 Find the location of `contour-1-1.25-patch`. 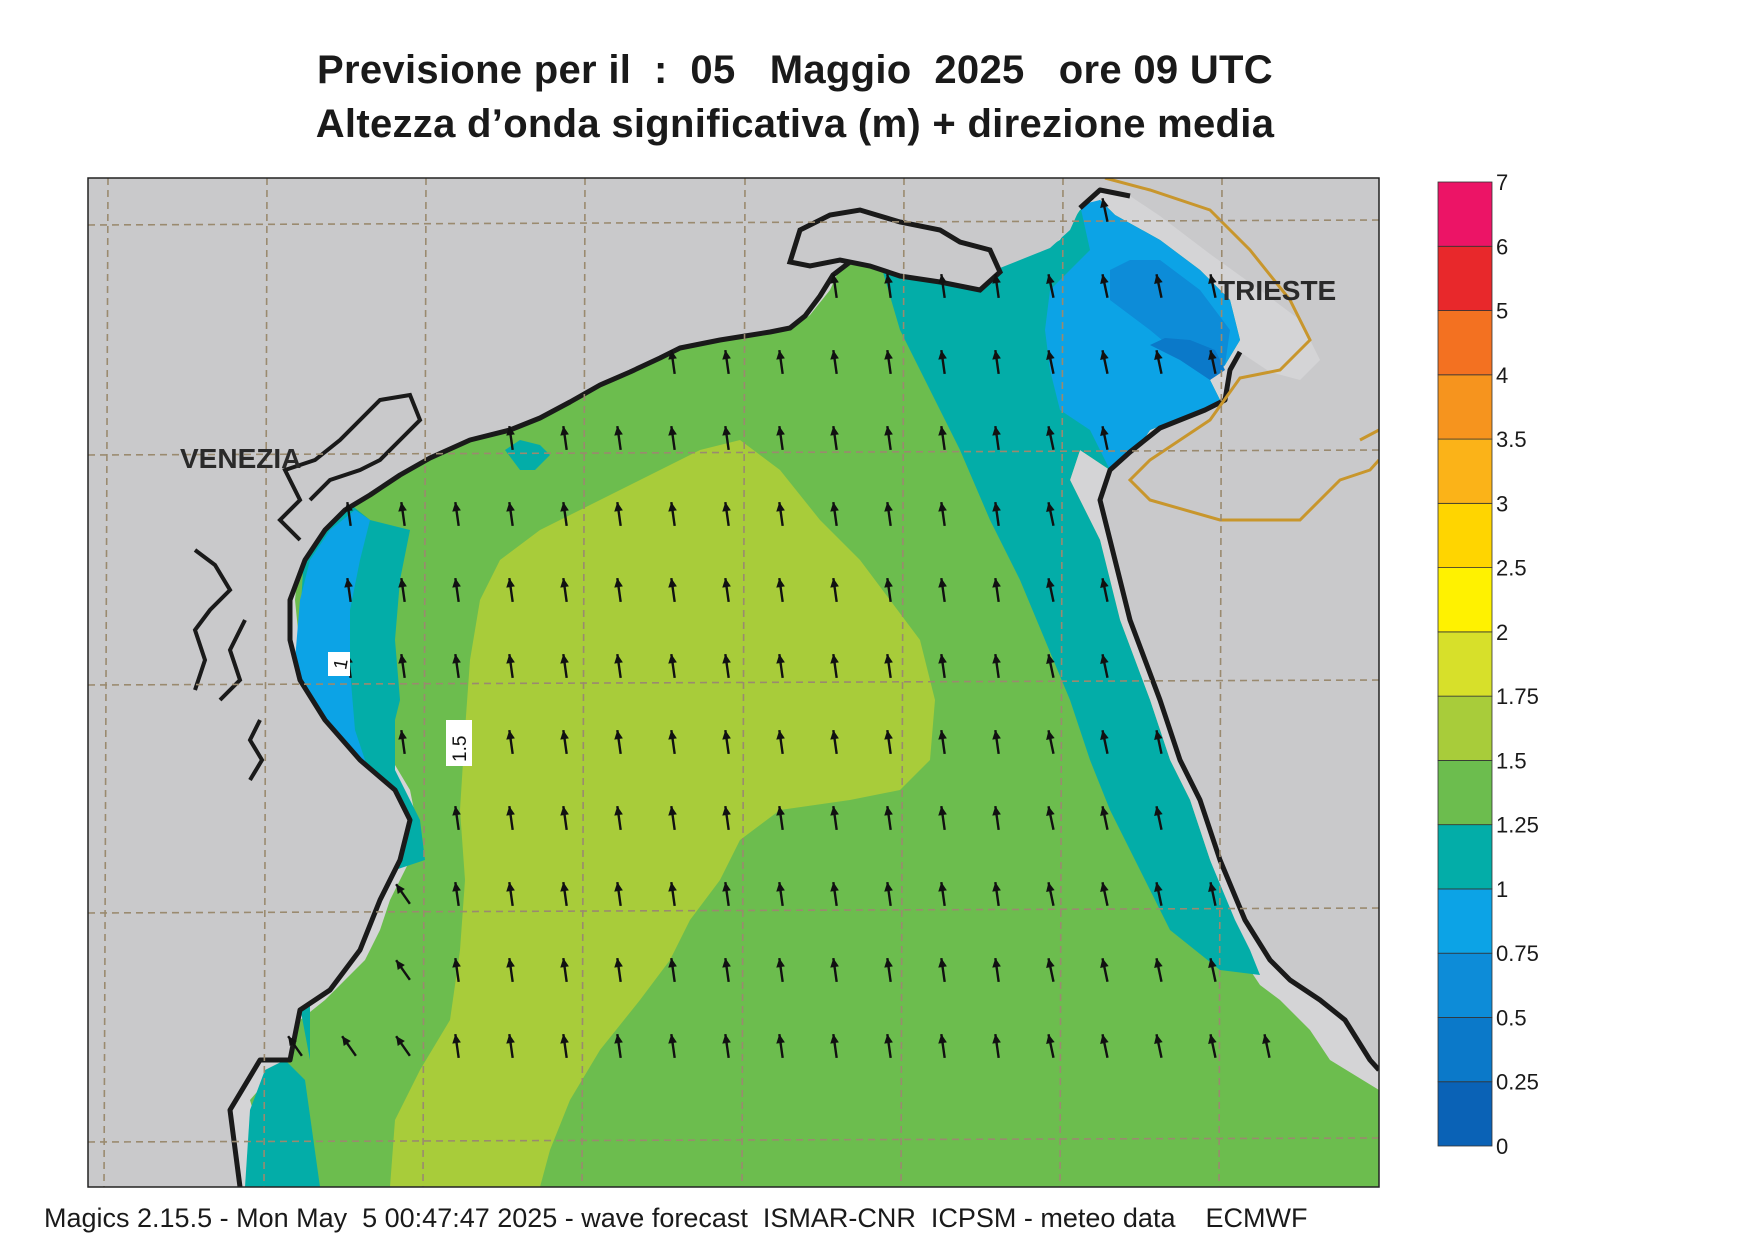

contour-1-1.25-patch is located at coordinates (527, 455).